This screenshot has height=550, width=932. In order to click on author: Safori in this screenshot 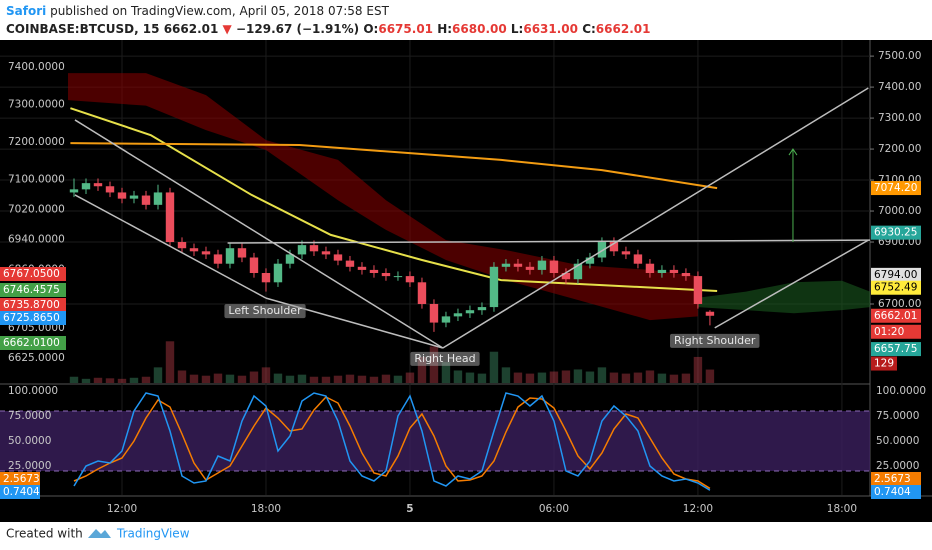, I will do `click(26, 11)`.